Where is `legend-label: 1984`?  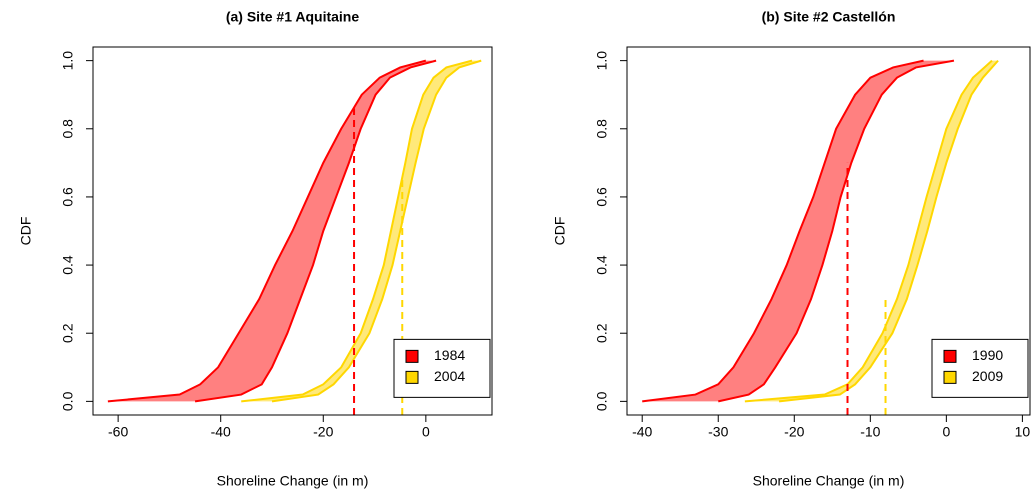
legend-label: 1984 is located at coordinates (449, 355).